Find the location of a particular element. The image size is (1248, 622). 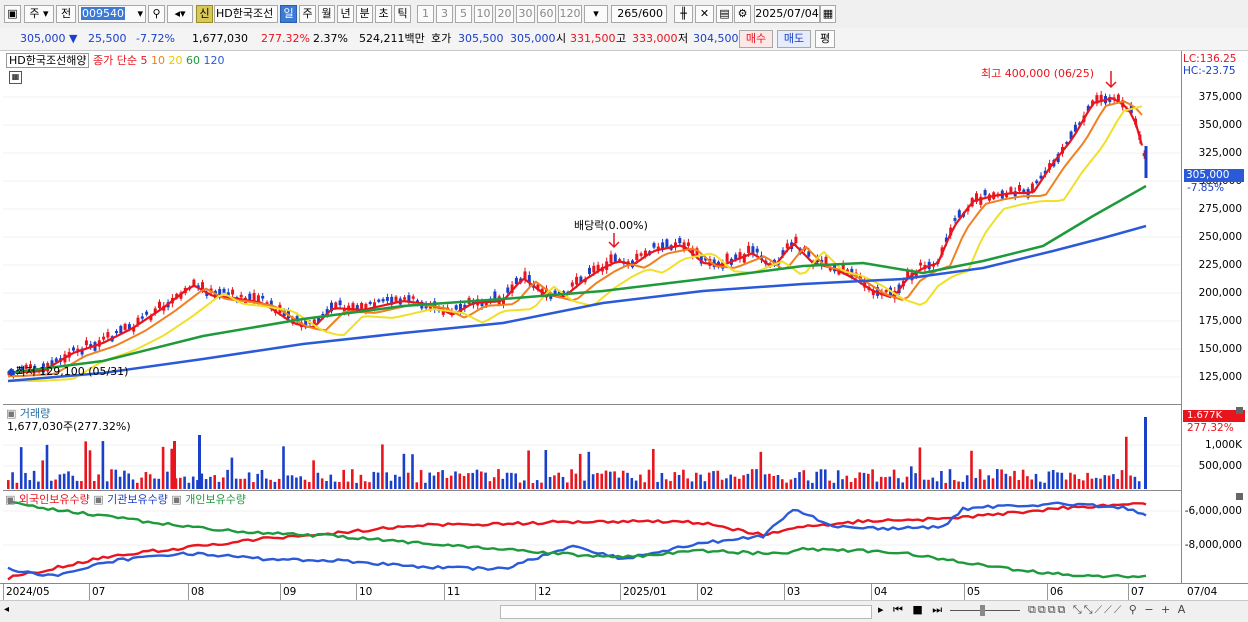

tab-month: 월 is located at coordinates (326, 14).